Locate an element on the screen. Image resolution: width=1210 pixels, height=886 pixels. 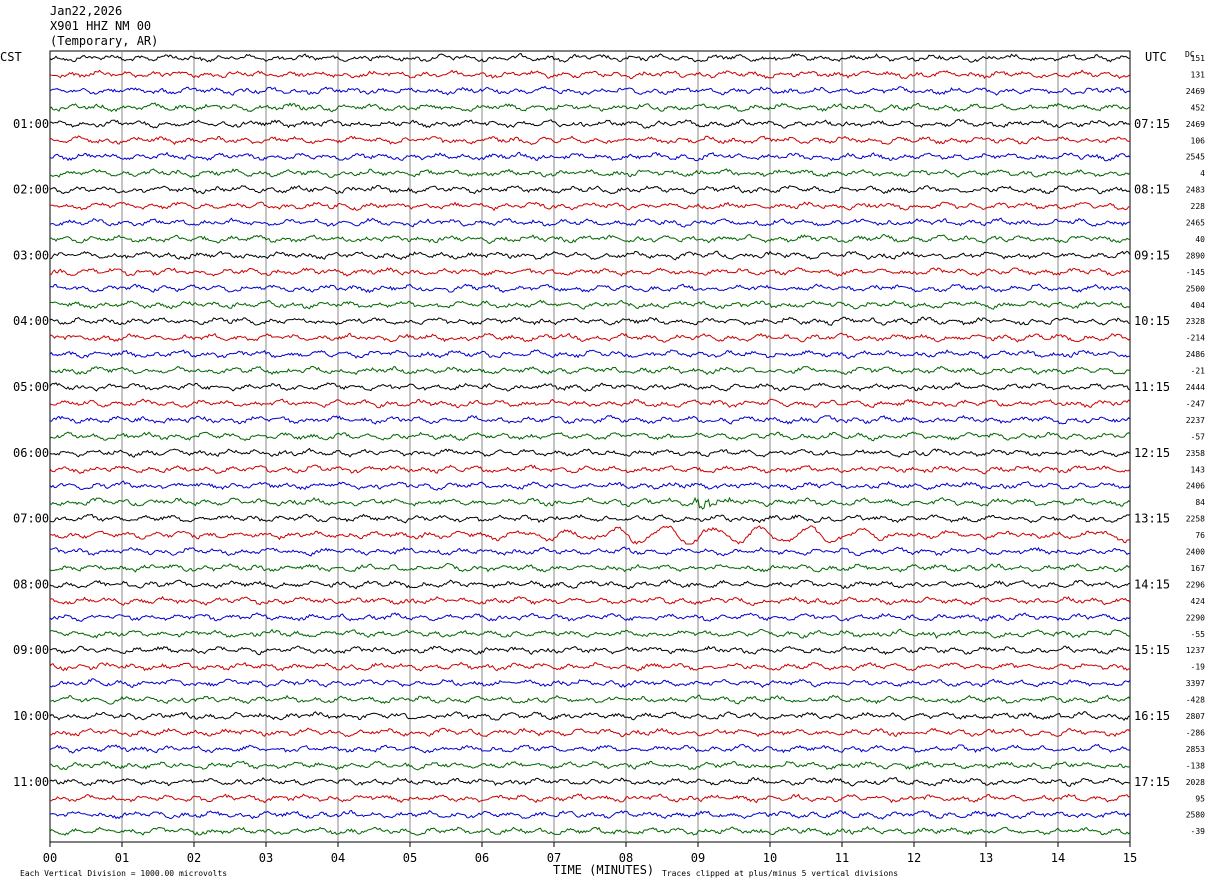
right-hour-label: 07:15 is located at coordinates (1152, 124).